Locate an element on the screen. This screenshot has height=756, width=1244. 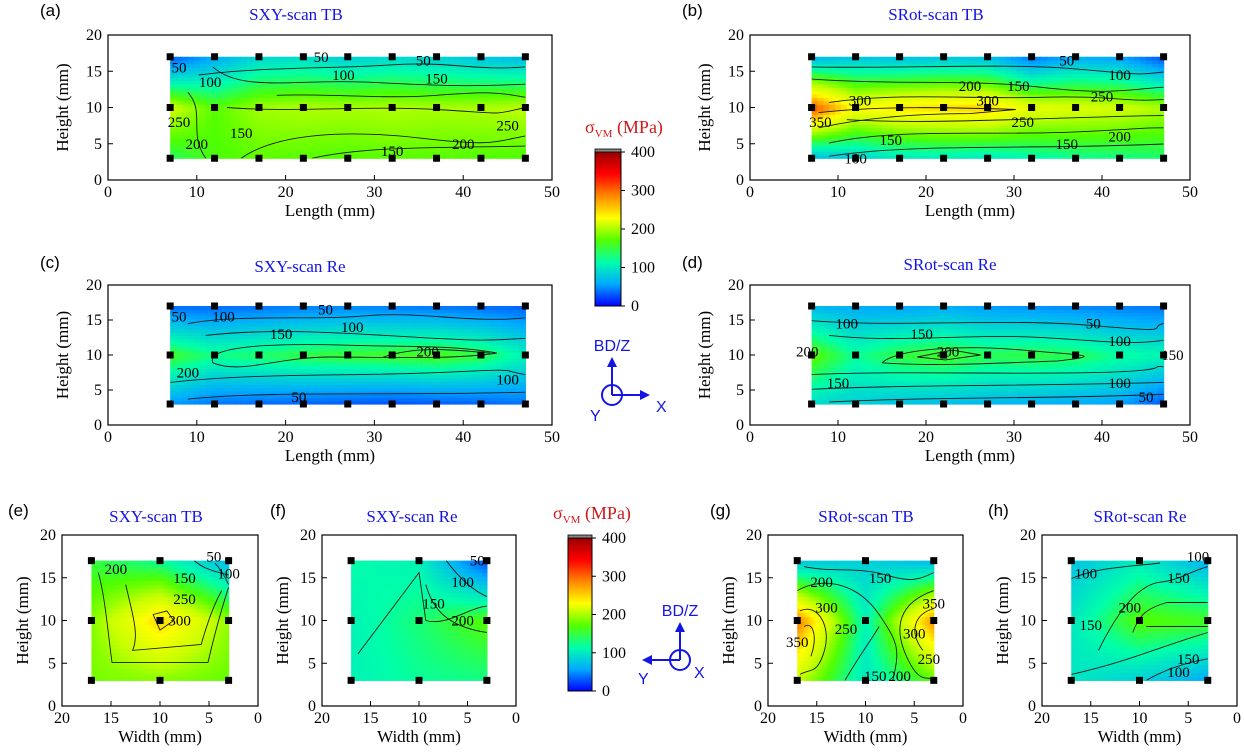
contour-label: 100 is located at coordinates (210, 83).